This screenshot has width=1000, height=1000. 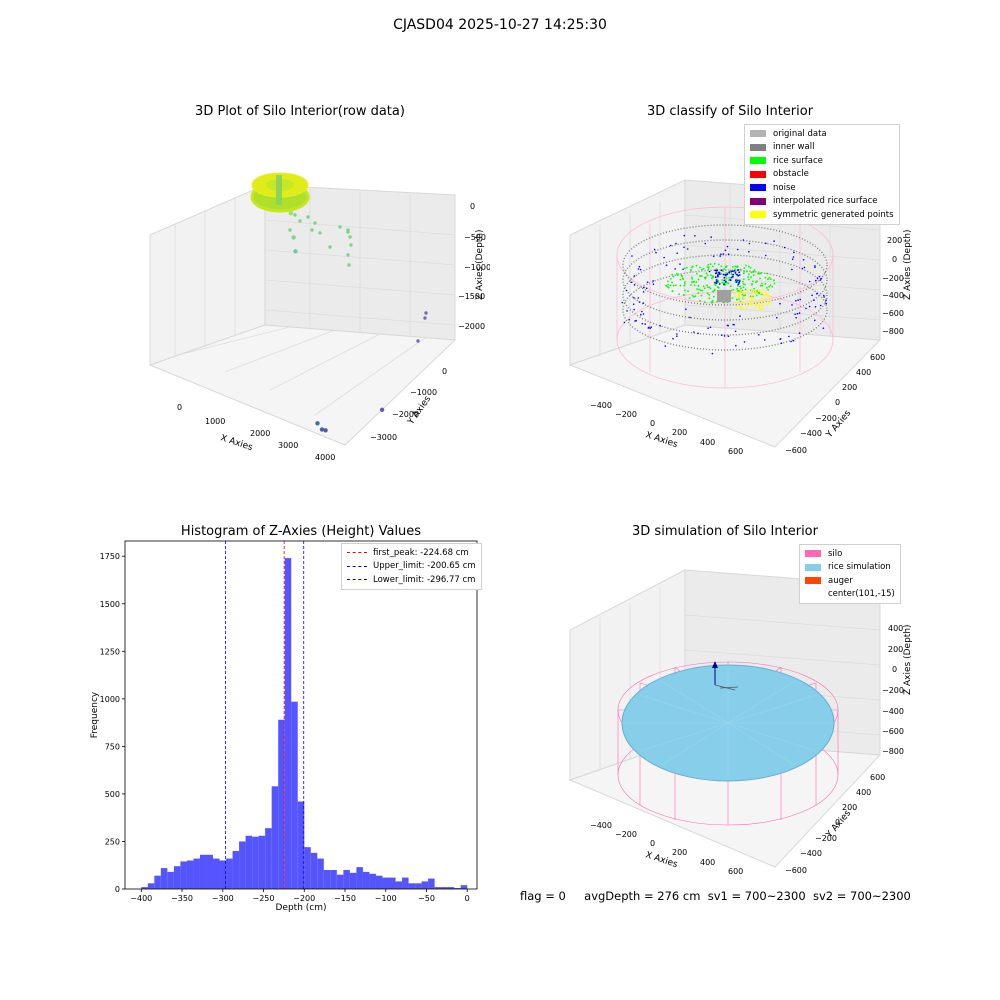 What do you see at coordinates (735, 871) in the screenshot?
I see `simulation-x-tick: 600` at bounding box center [735, 871].